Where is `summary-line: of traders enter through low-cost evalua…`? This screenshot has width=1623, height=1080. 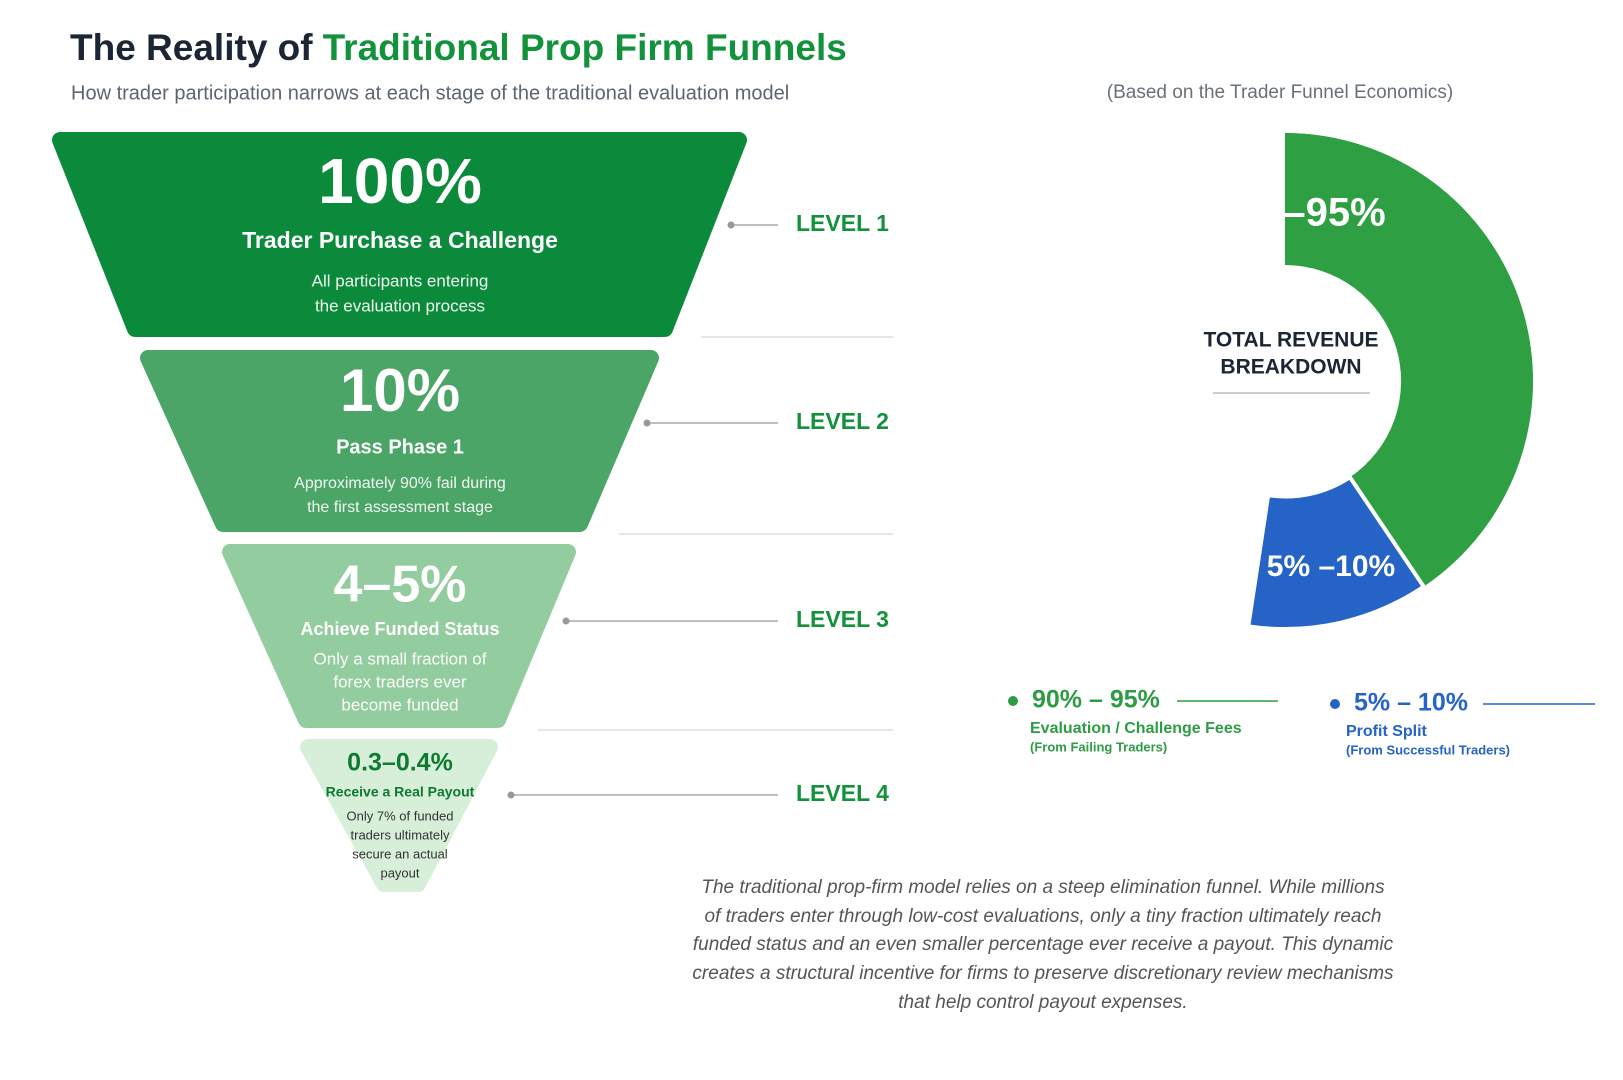 summary-line: of traders enter through low-cost evalua… is located at coordinates (1043, 916).